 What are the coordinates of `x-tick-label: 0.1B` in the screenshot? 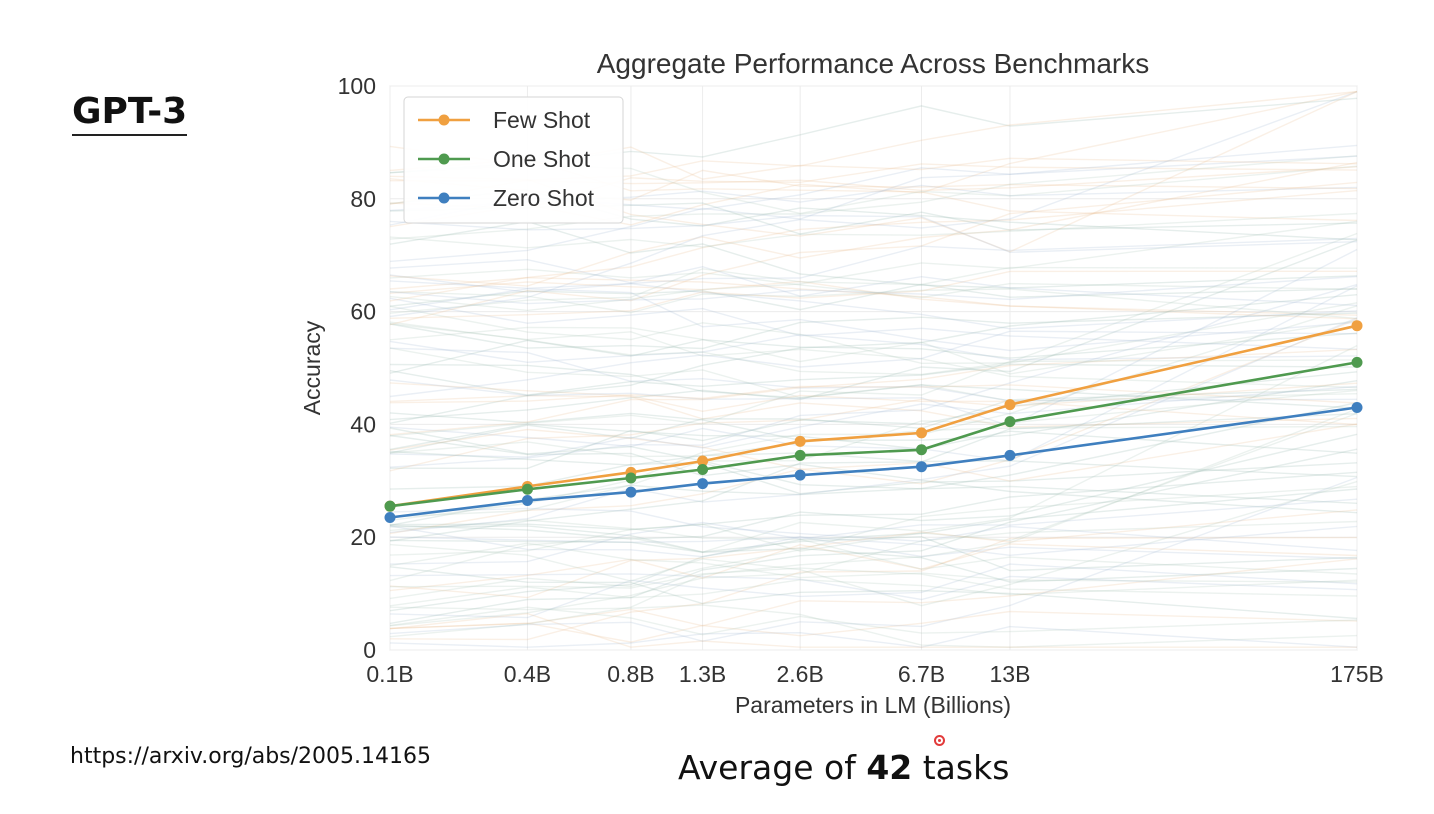 It's located at (389, 674).